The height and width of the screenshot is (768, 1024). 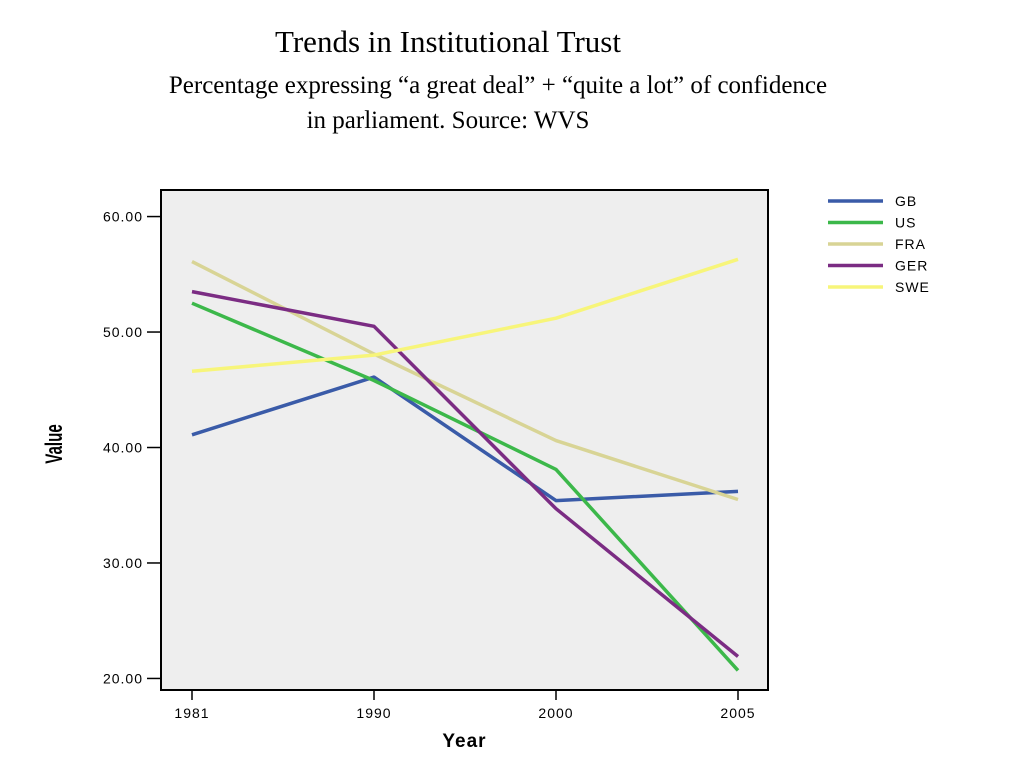 What do you see at coordinates (879, 244) in the screenshot?
I see `legend: GB US FRA GER SWE` at bounding box center [879, 244].